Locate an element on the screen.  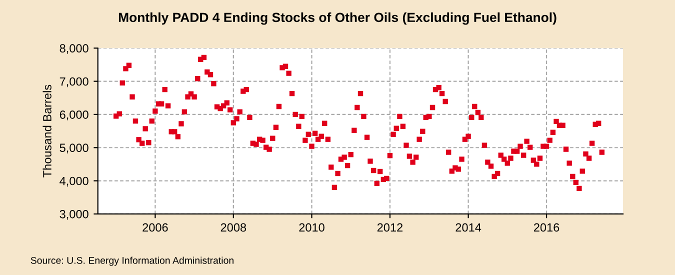
y-tick-label: 6,000 is located at coordinates (74, 115).